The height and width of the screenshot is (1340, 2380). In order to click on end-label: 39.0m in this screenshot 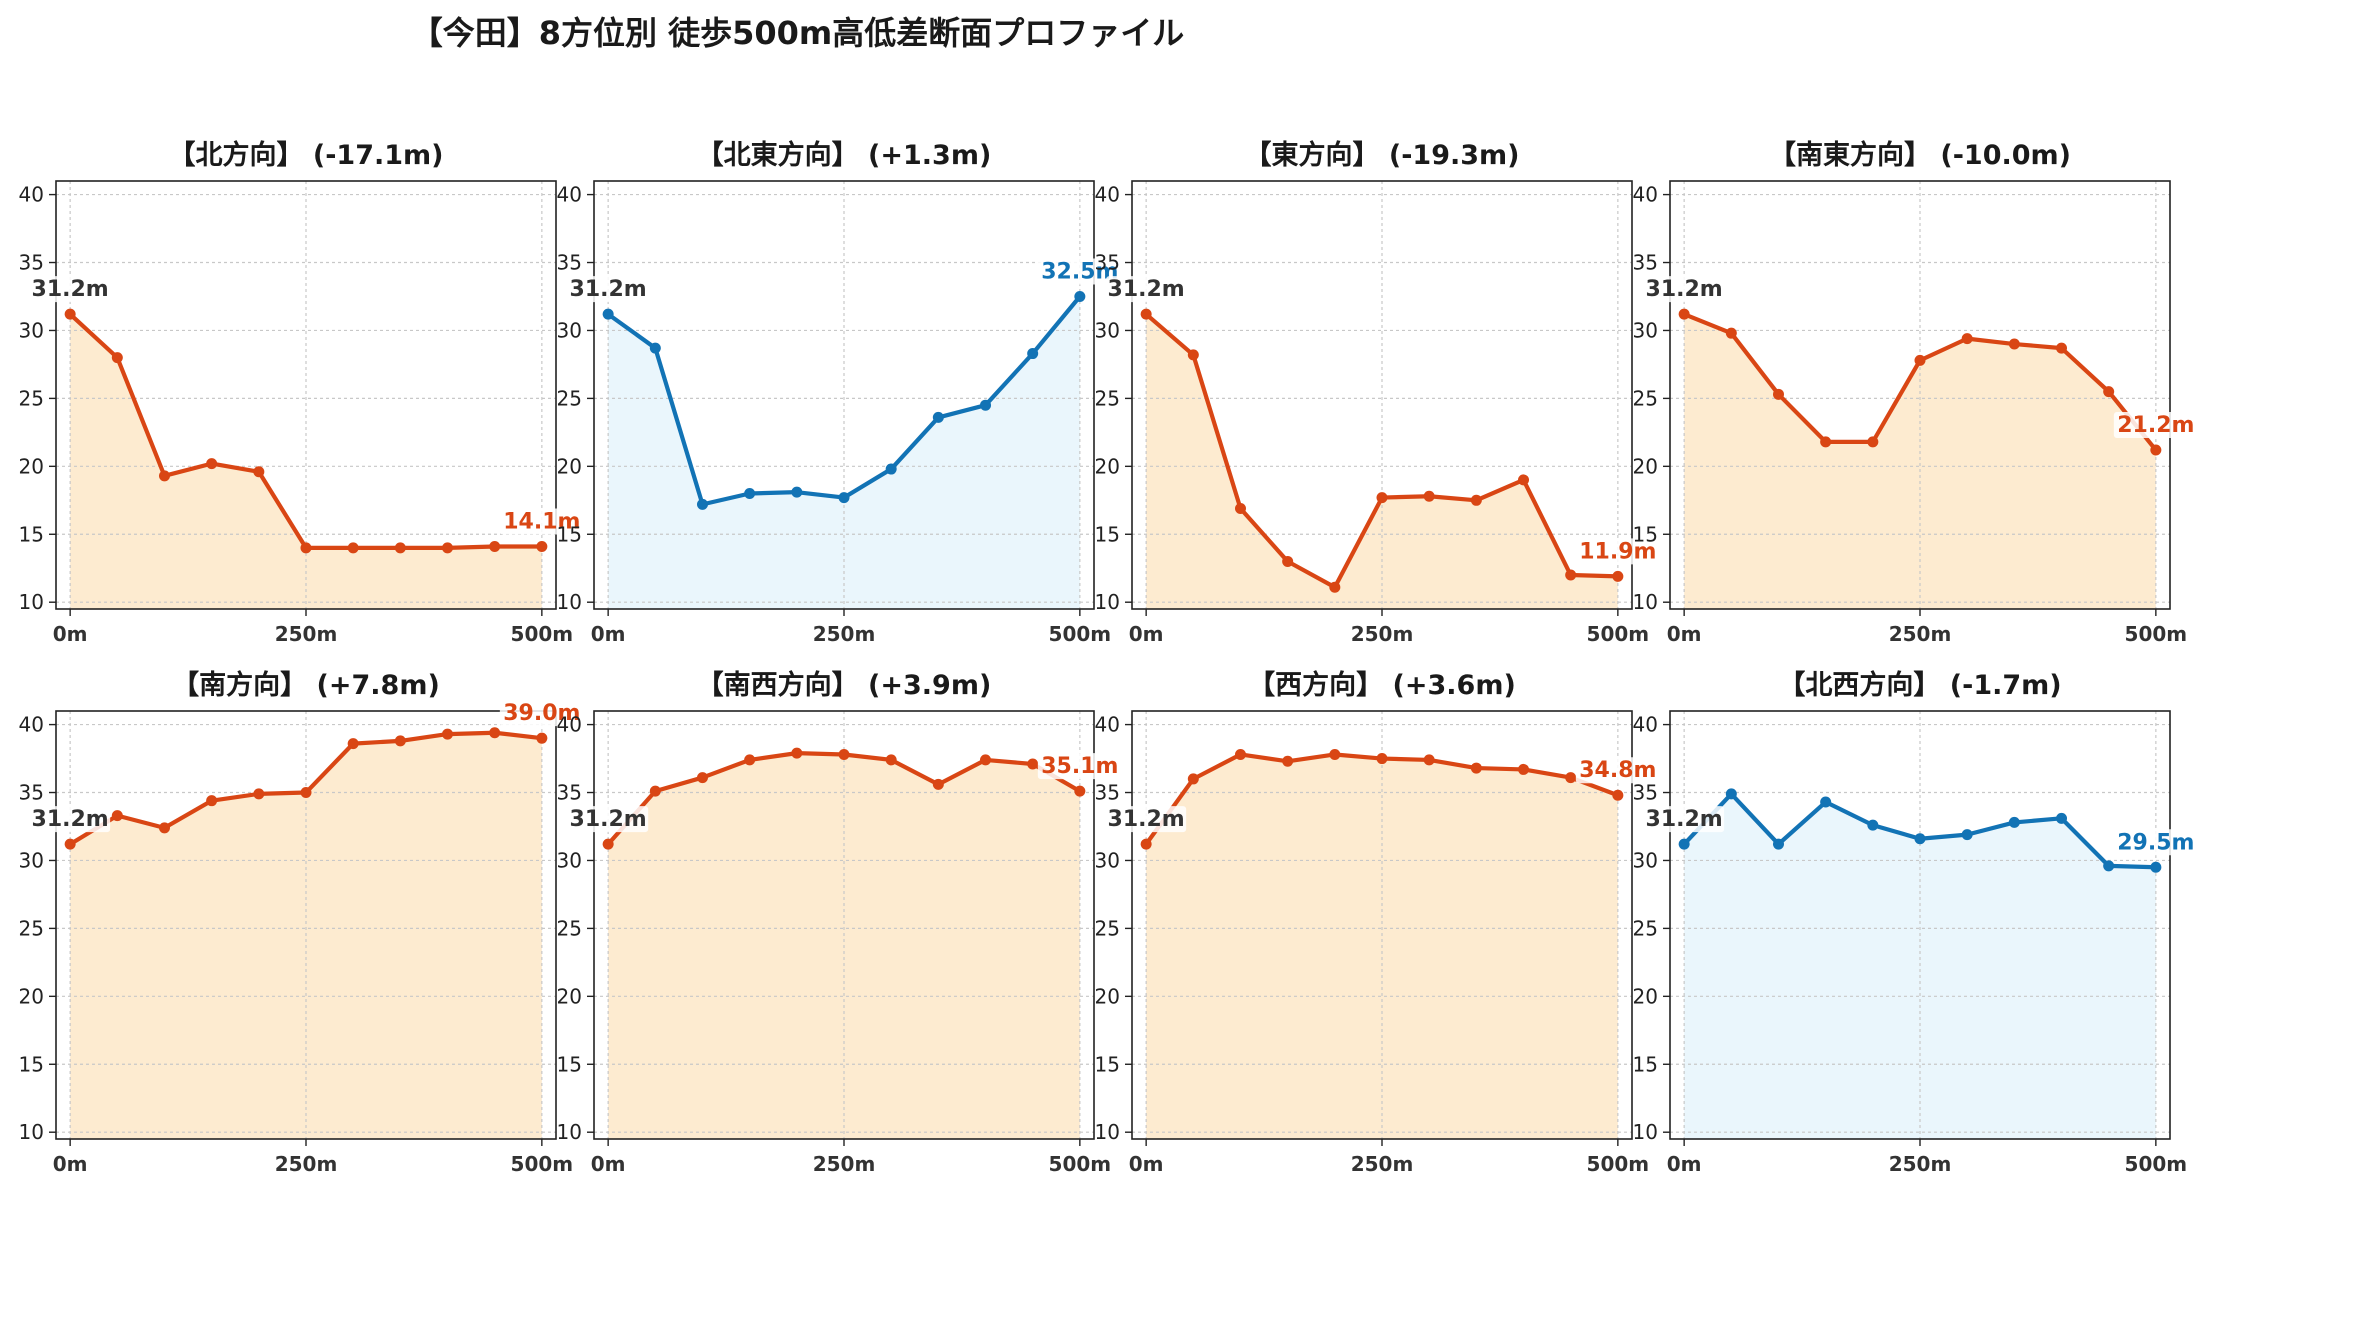, I will do `click(541, 713)`.